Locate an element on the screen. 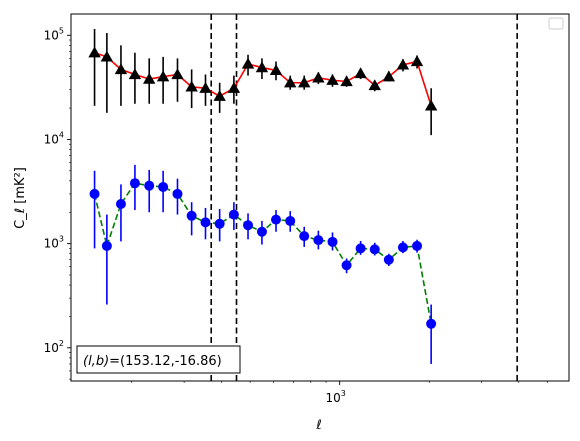 Image resolution: width=580 pixels, height=441 pixels. y-tick-label: 10⁴ is located at coordinates (54, 138).